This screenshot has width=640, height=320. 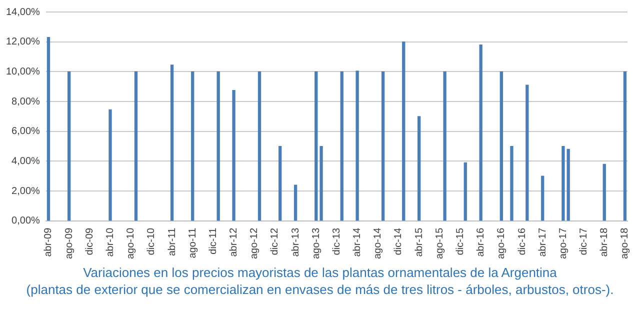 What do you see at coordinates (296, 242) in the screenshot?
I see `x-tick-label: abr-13` at bounding box center [296, 242].